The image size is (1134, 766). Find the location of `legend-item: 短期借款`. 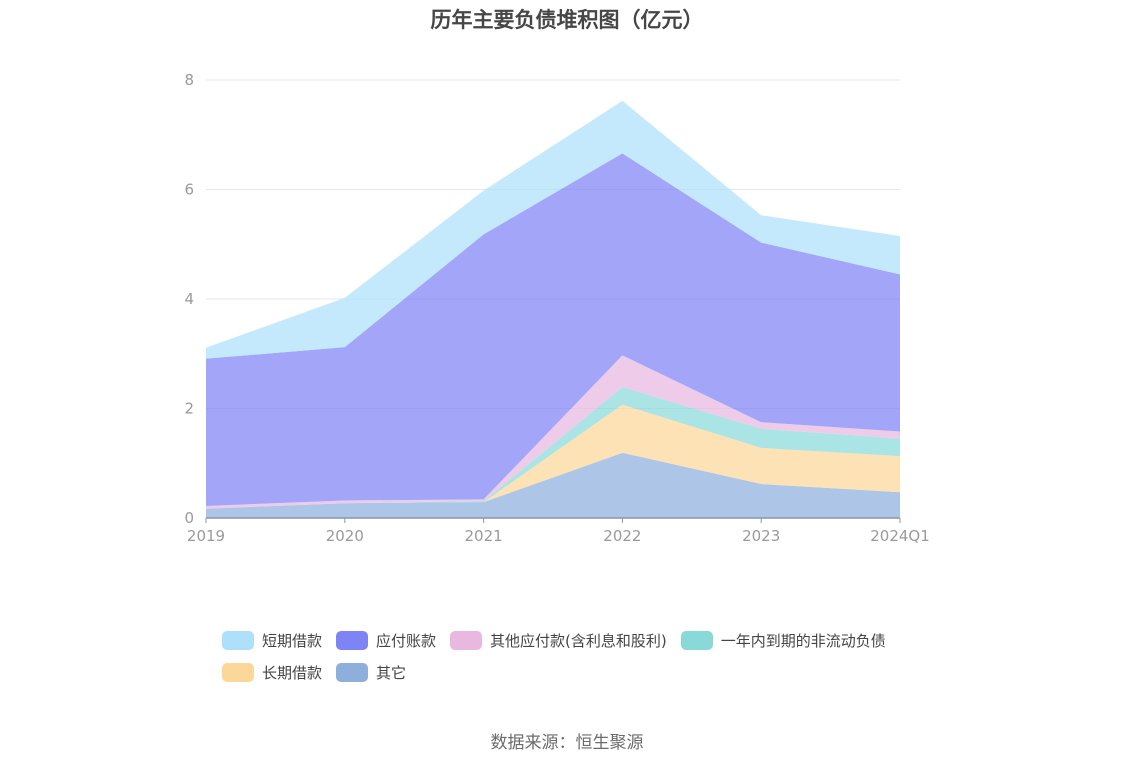

legend-item: 短期借款 is located at coordinates (272, 640).